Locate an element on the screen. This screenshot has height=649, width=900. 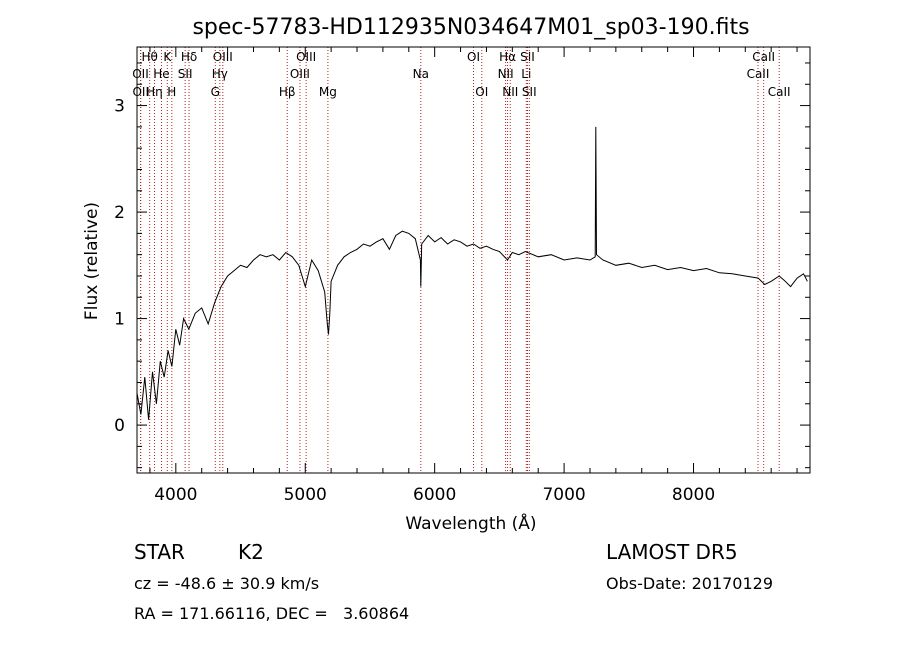
line-marker-label-20: SII is located at coordinates (527, 57).